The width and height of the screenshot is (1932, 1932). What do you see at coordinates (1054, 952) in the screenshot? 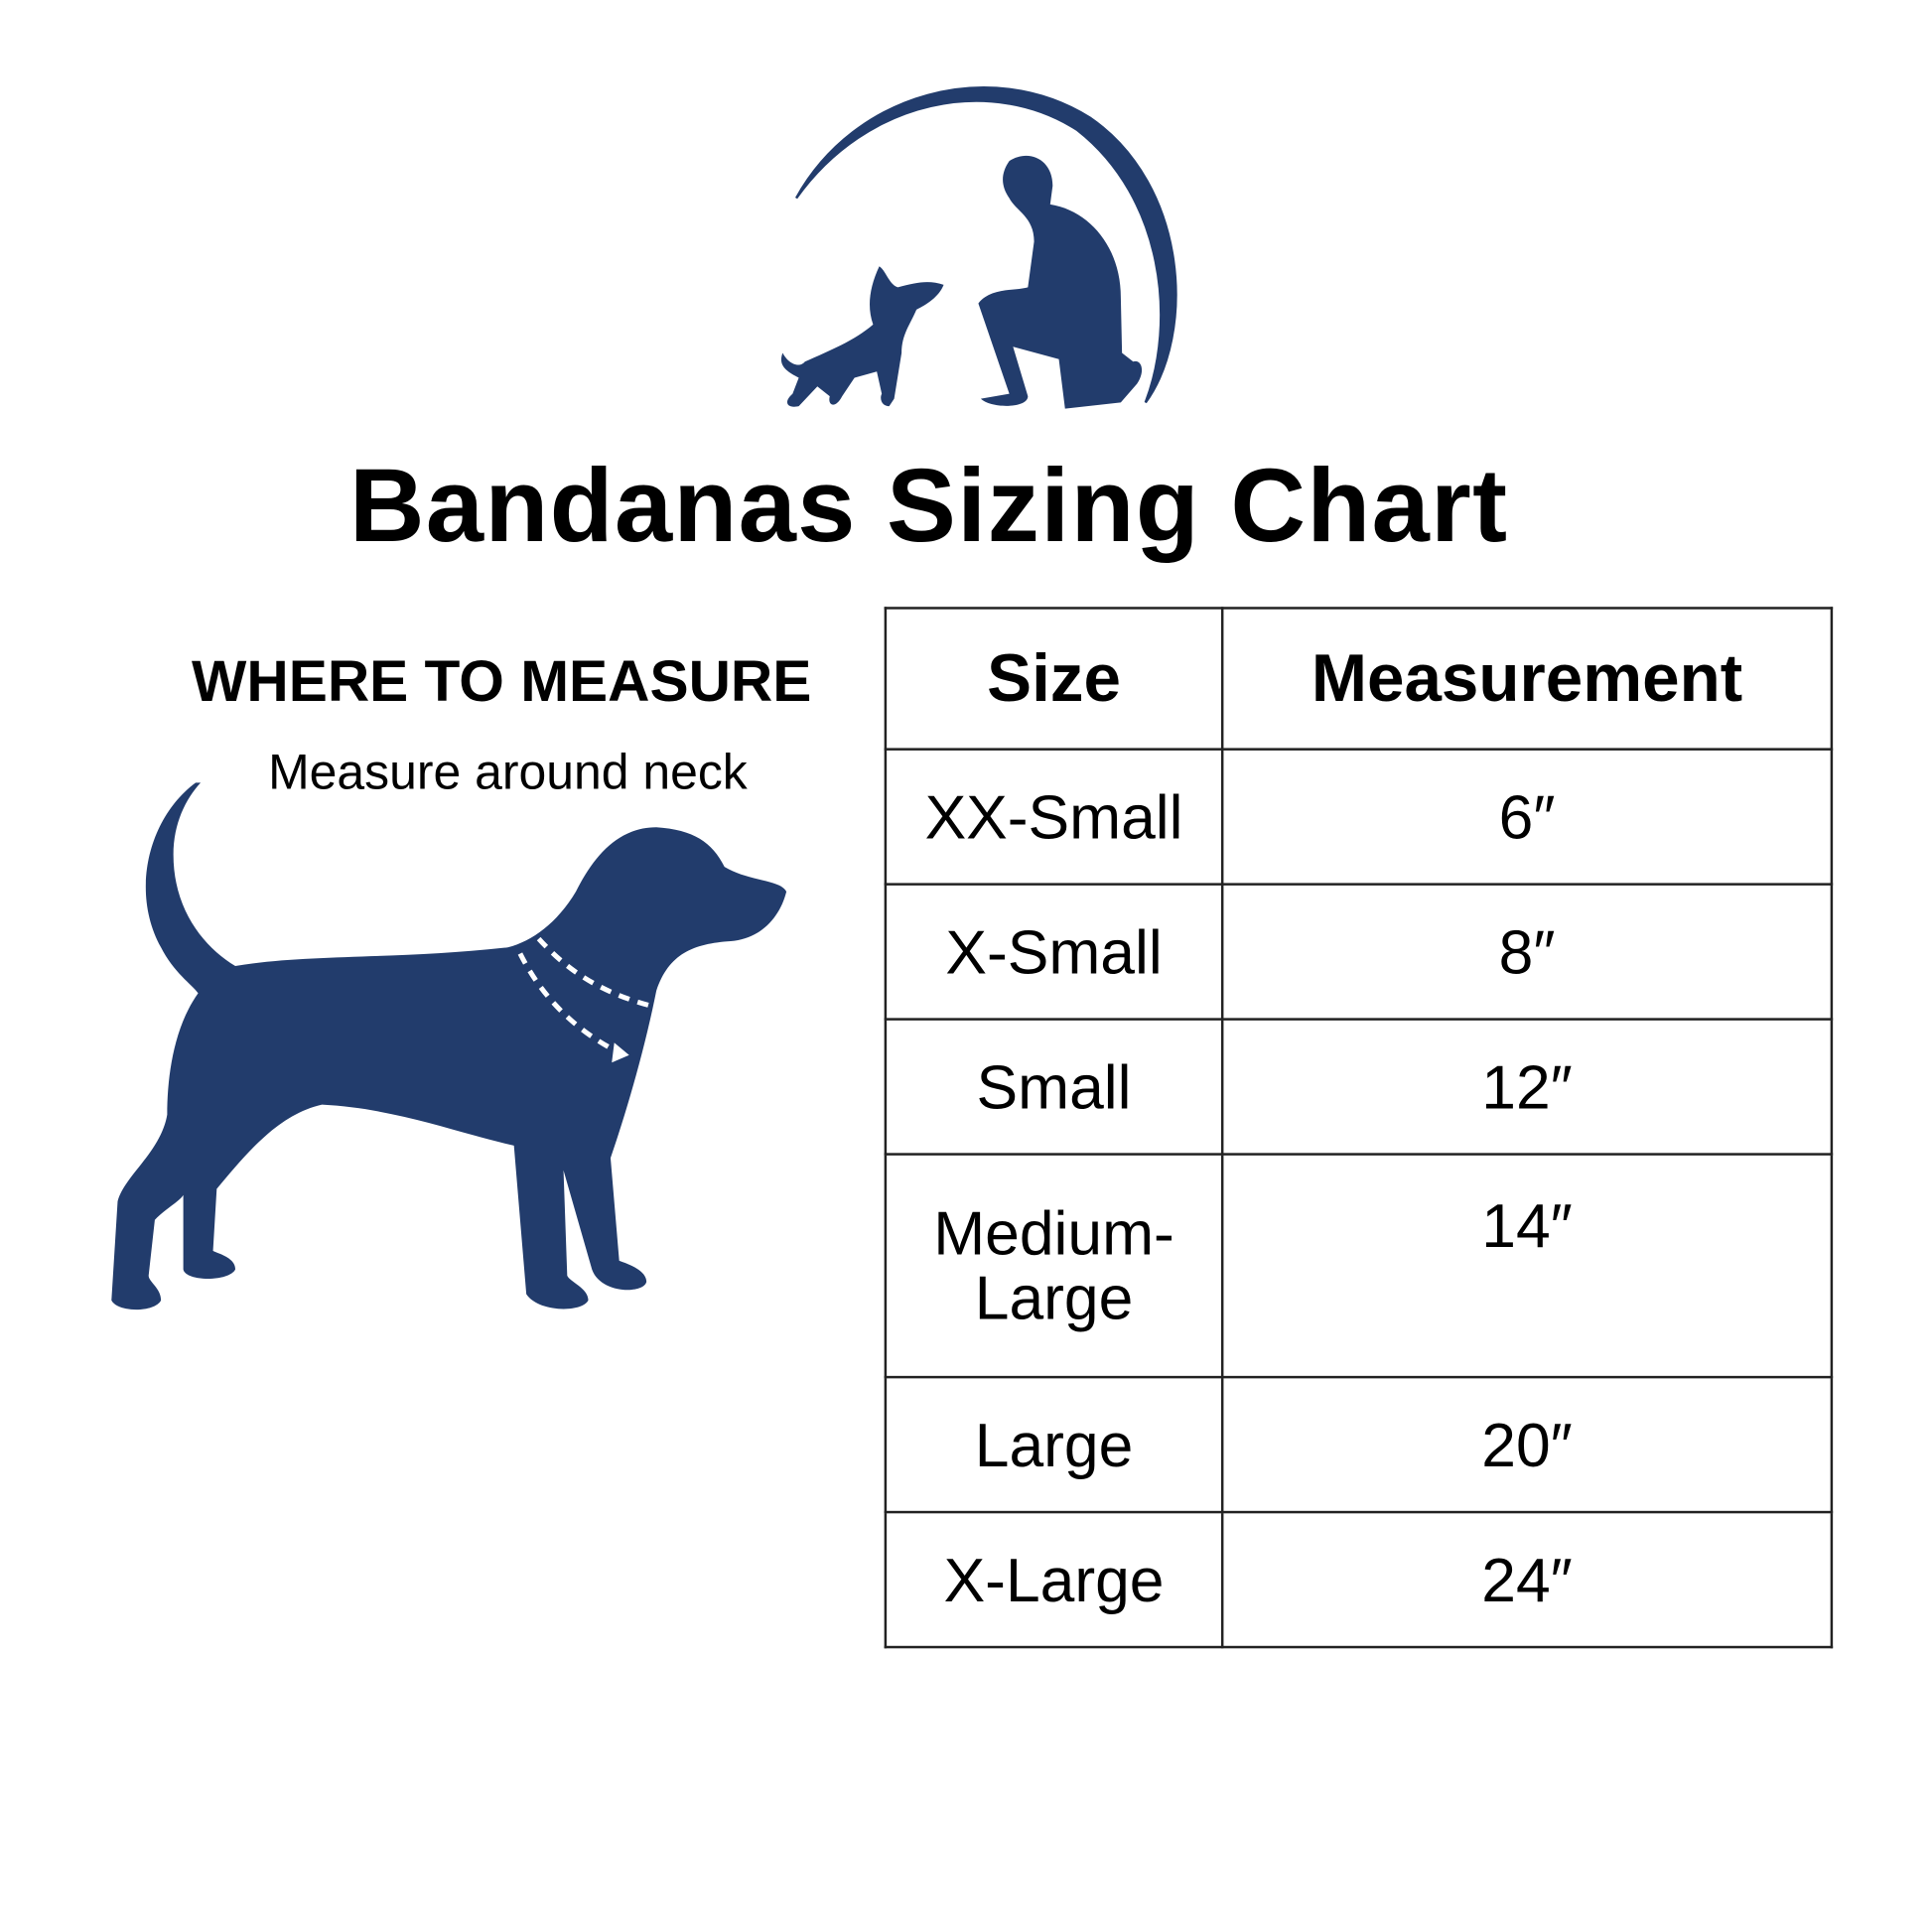
I see `size-cell: X-Small` at bounding box center [1054, 952].